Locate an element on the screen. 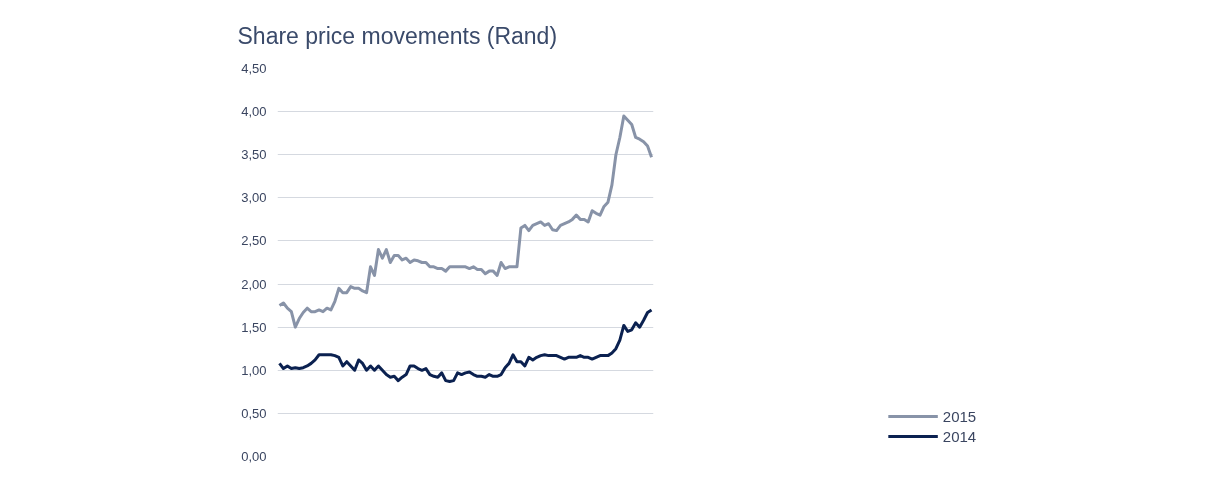 The width and height of the screenshot is (1211, 484). y-tick-label: 4,00 is located at coordinates (254, 112).